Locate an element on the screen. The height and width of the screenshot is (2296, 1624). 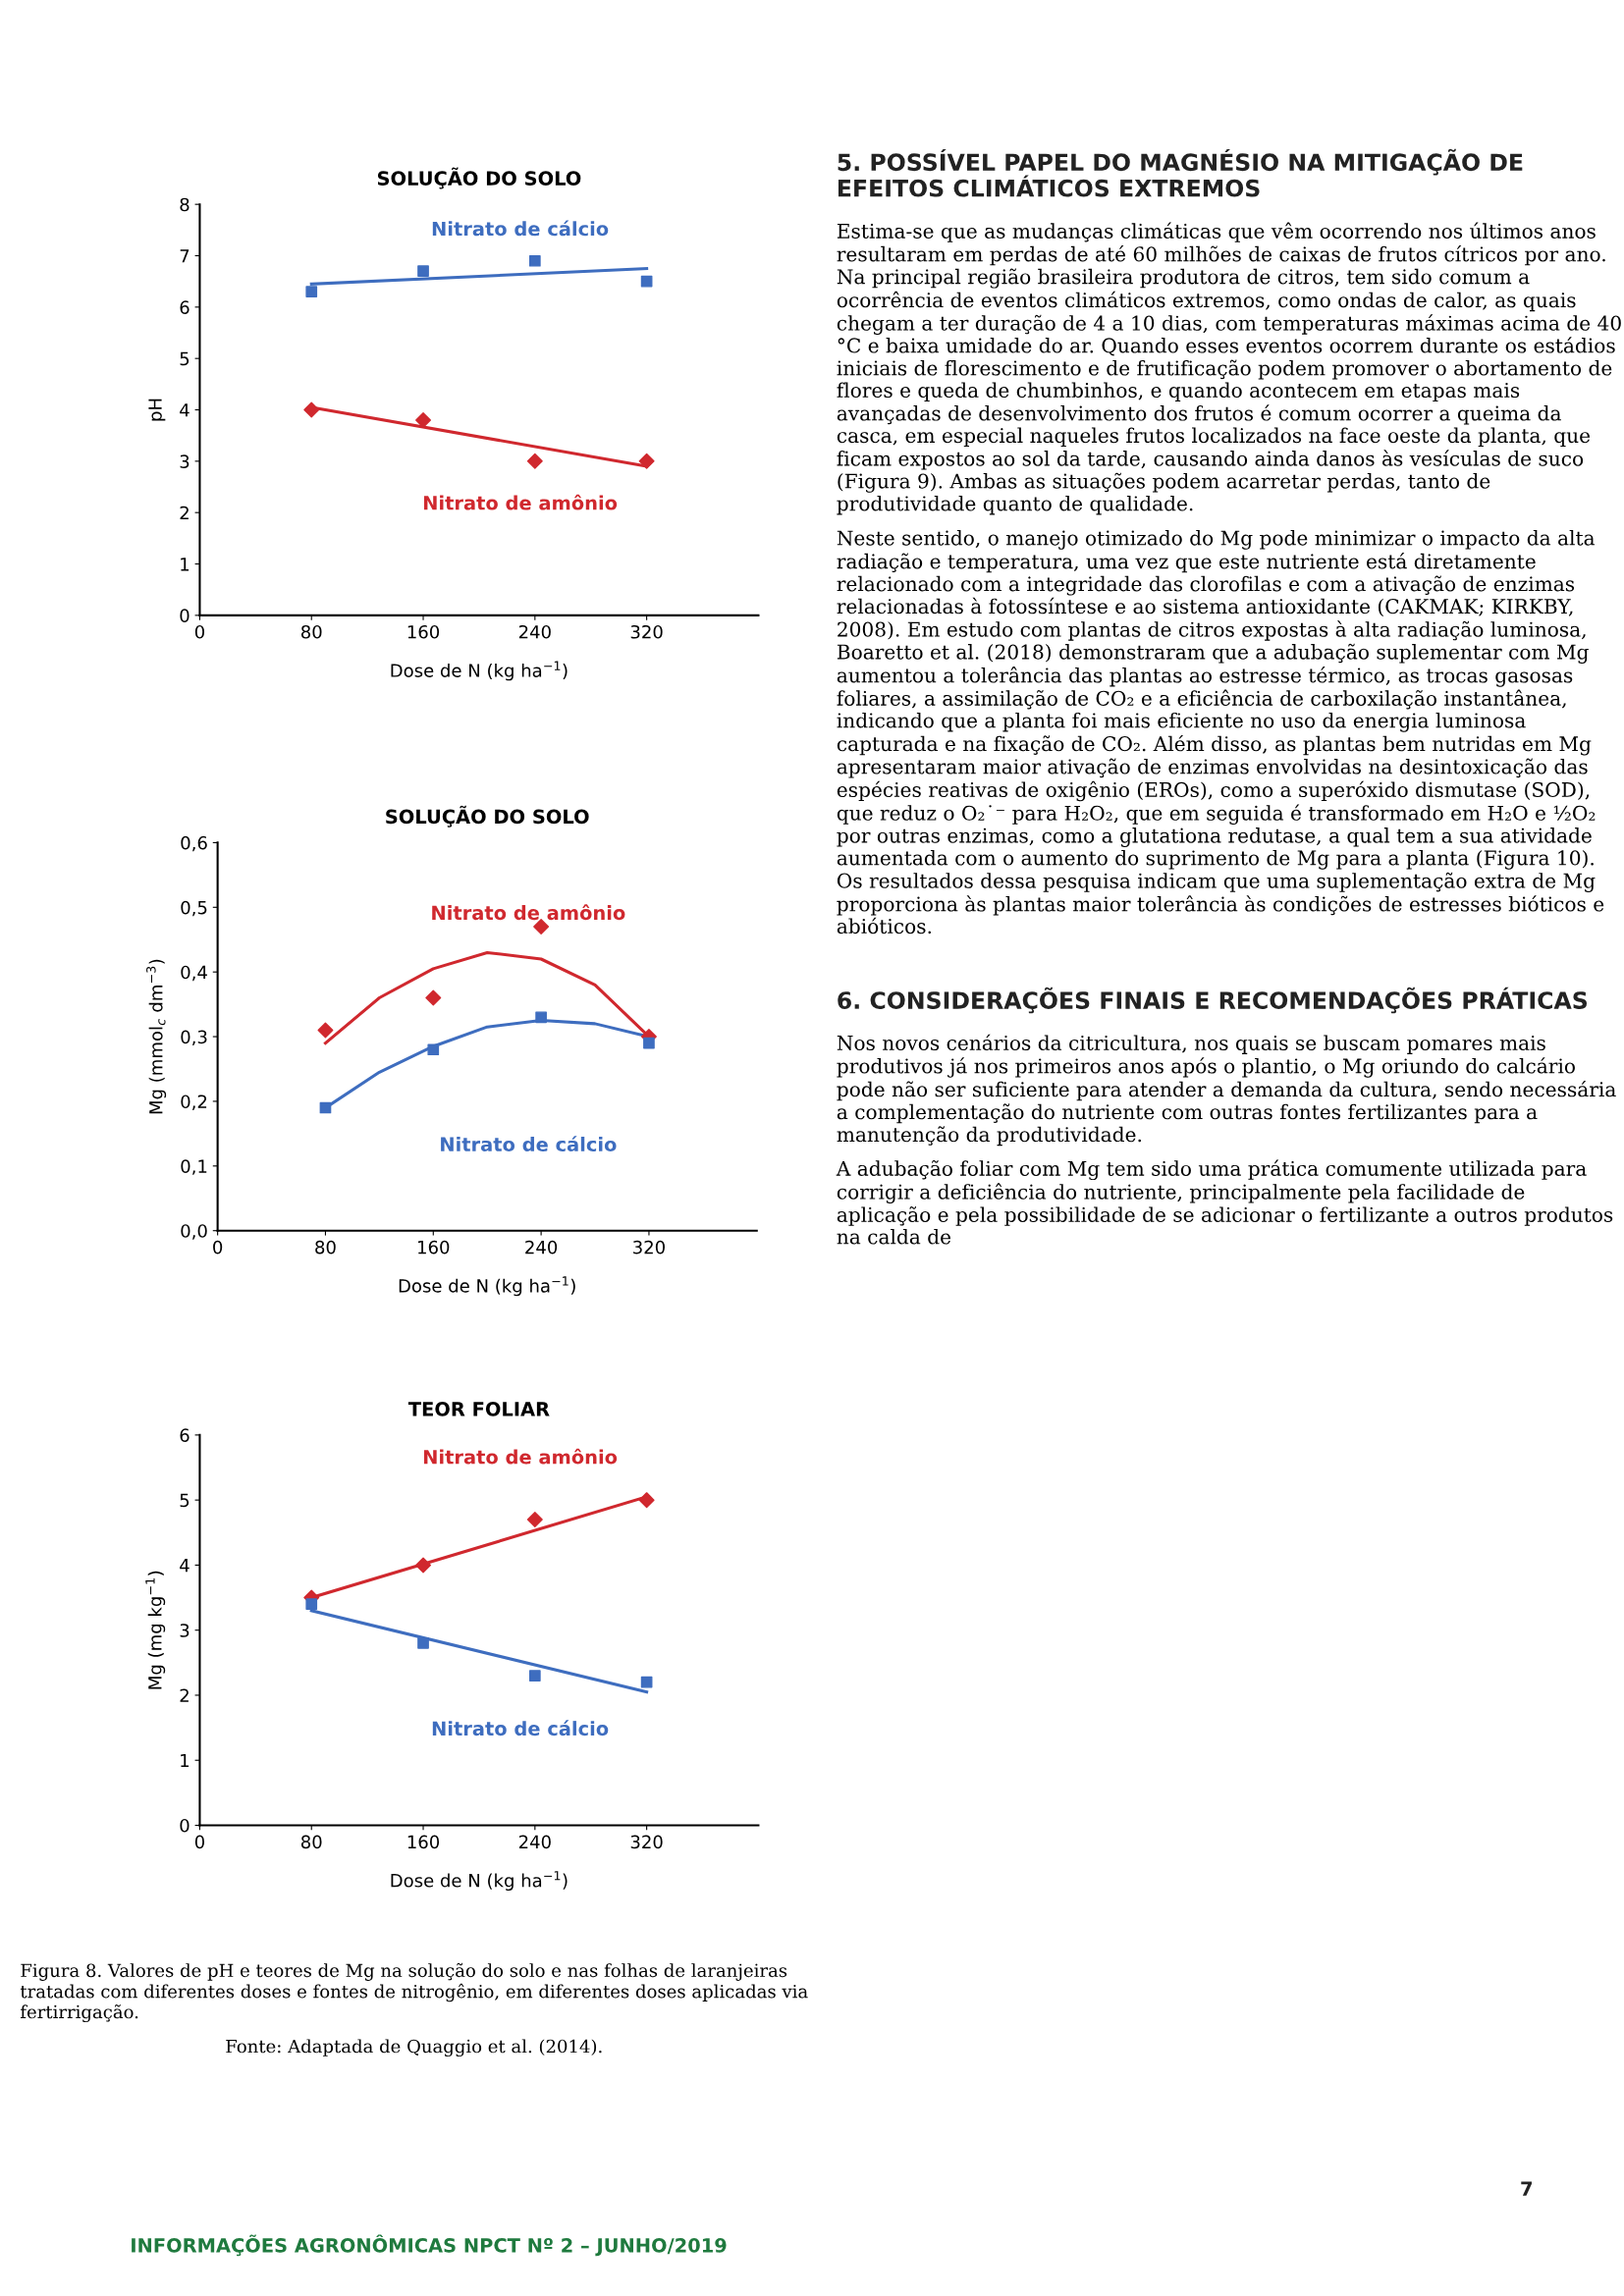
y-tick-label: 0,2 is located at coordinates (194, 1102).